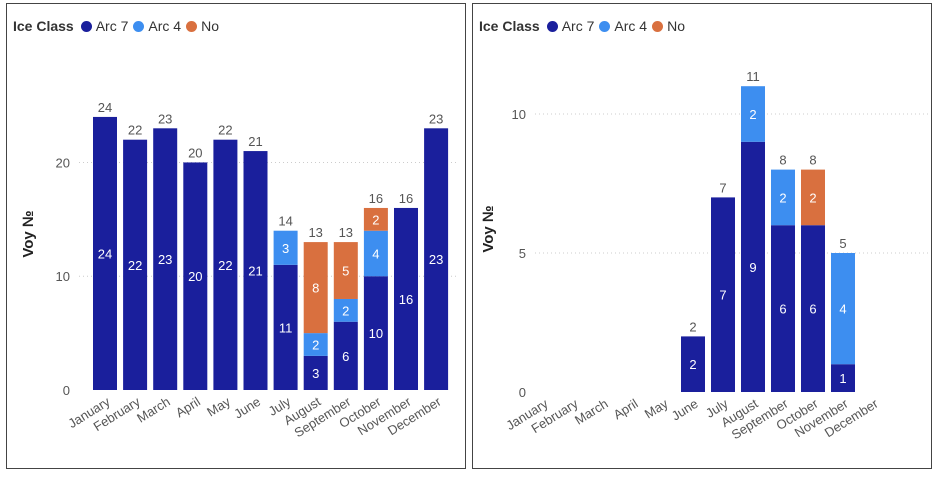 This screenshot has width=938, height=479. I want to click on bar-data-label: 11, so click(286, 327).